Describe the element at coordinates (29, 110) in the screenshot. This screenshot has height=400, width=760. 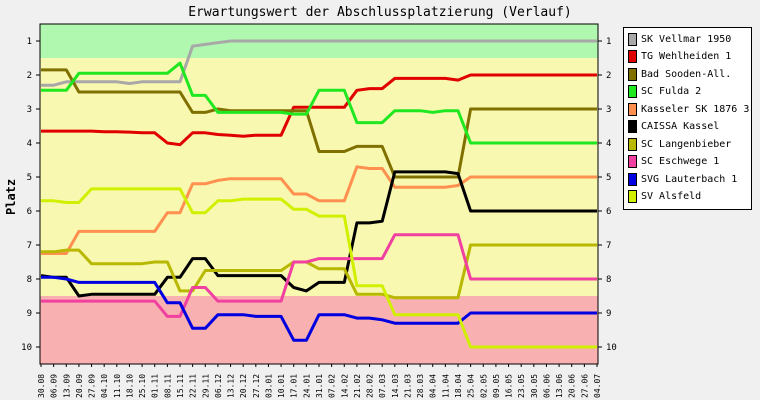
I see `y-tick-label-left: 3` at that location.